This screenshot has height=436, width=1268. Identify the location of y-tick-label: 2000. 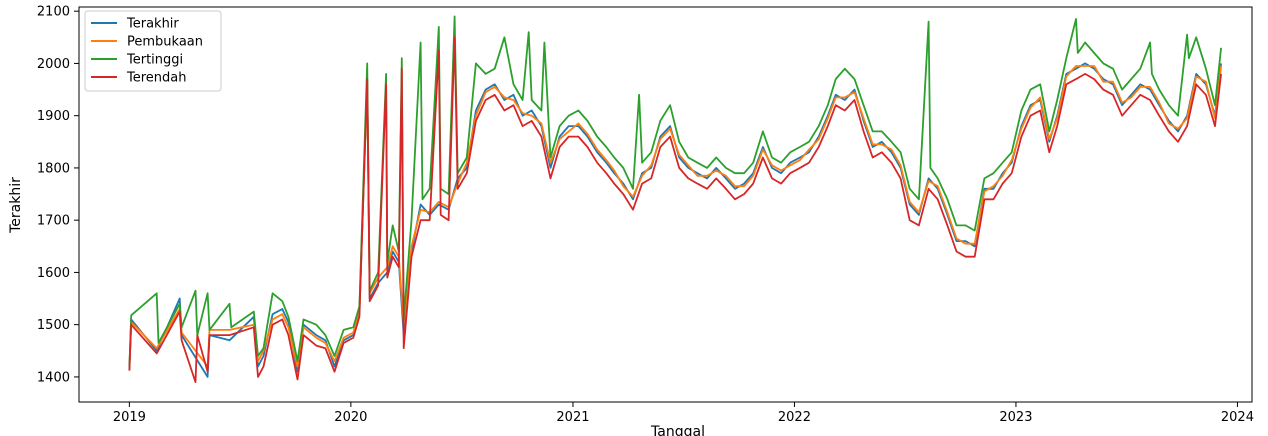
(53, 64).